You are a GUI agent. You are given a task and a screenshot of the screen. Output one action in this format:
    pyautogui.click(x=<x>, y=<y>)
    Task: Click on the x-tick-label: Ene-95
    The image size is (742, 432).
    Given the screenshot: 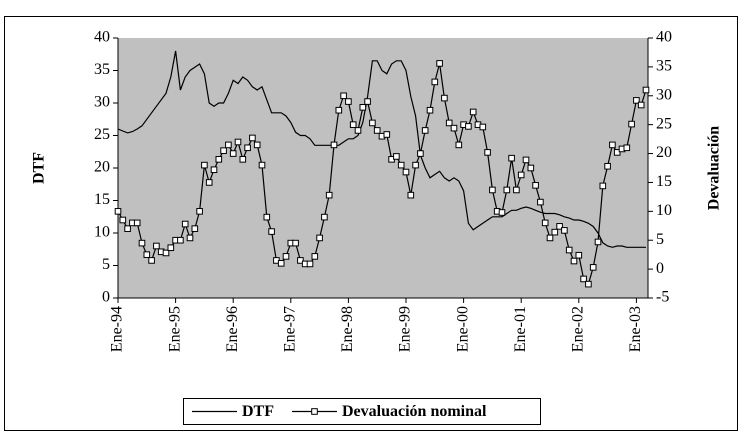 What is the action you would take?
    pyautogui.click(x=174, y=329)
    